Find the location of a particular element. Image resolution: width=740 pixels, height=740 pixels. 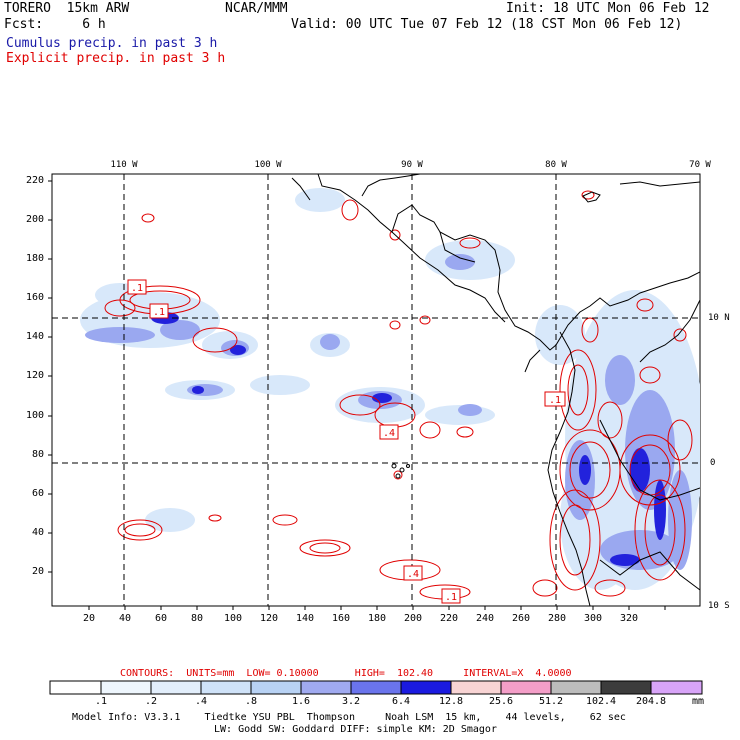

init-time: Init: 18 UTC Mon 06 Feb 12 is located at coordinates (608, 8).